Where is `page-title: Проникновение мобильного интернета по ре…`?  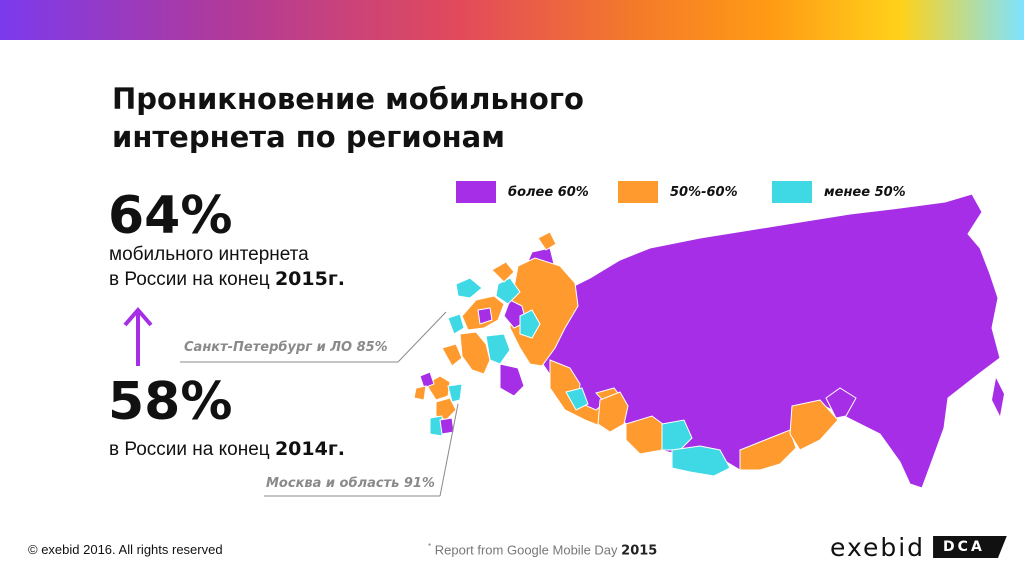
page-title: Проникновение мобильного интернета по ре… is located at coordinates (392, 118).